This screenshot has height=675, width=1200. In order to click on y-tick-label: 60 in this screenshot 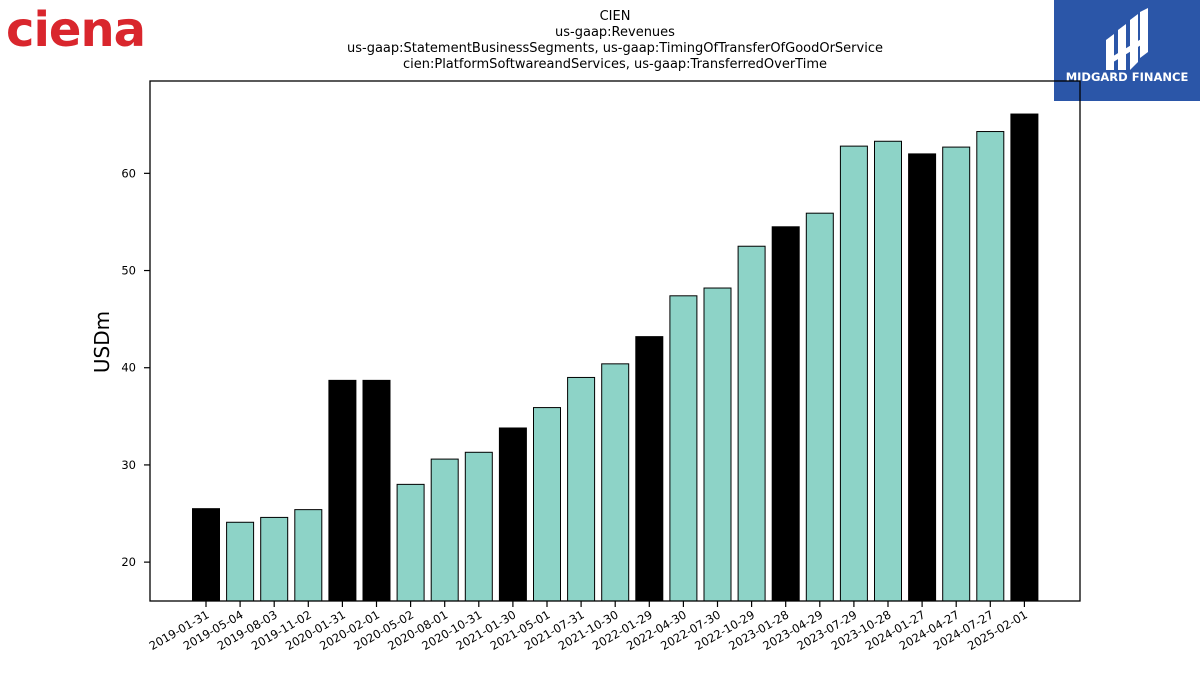, I will do `click(128, 173)`.